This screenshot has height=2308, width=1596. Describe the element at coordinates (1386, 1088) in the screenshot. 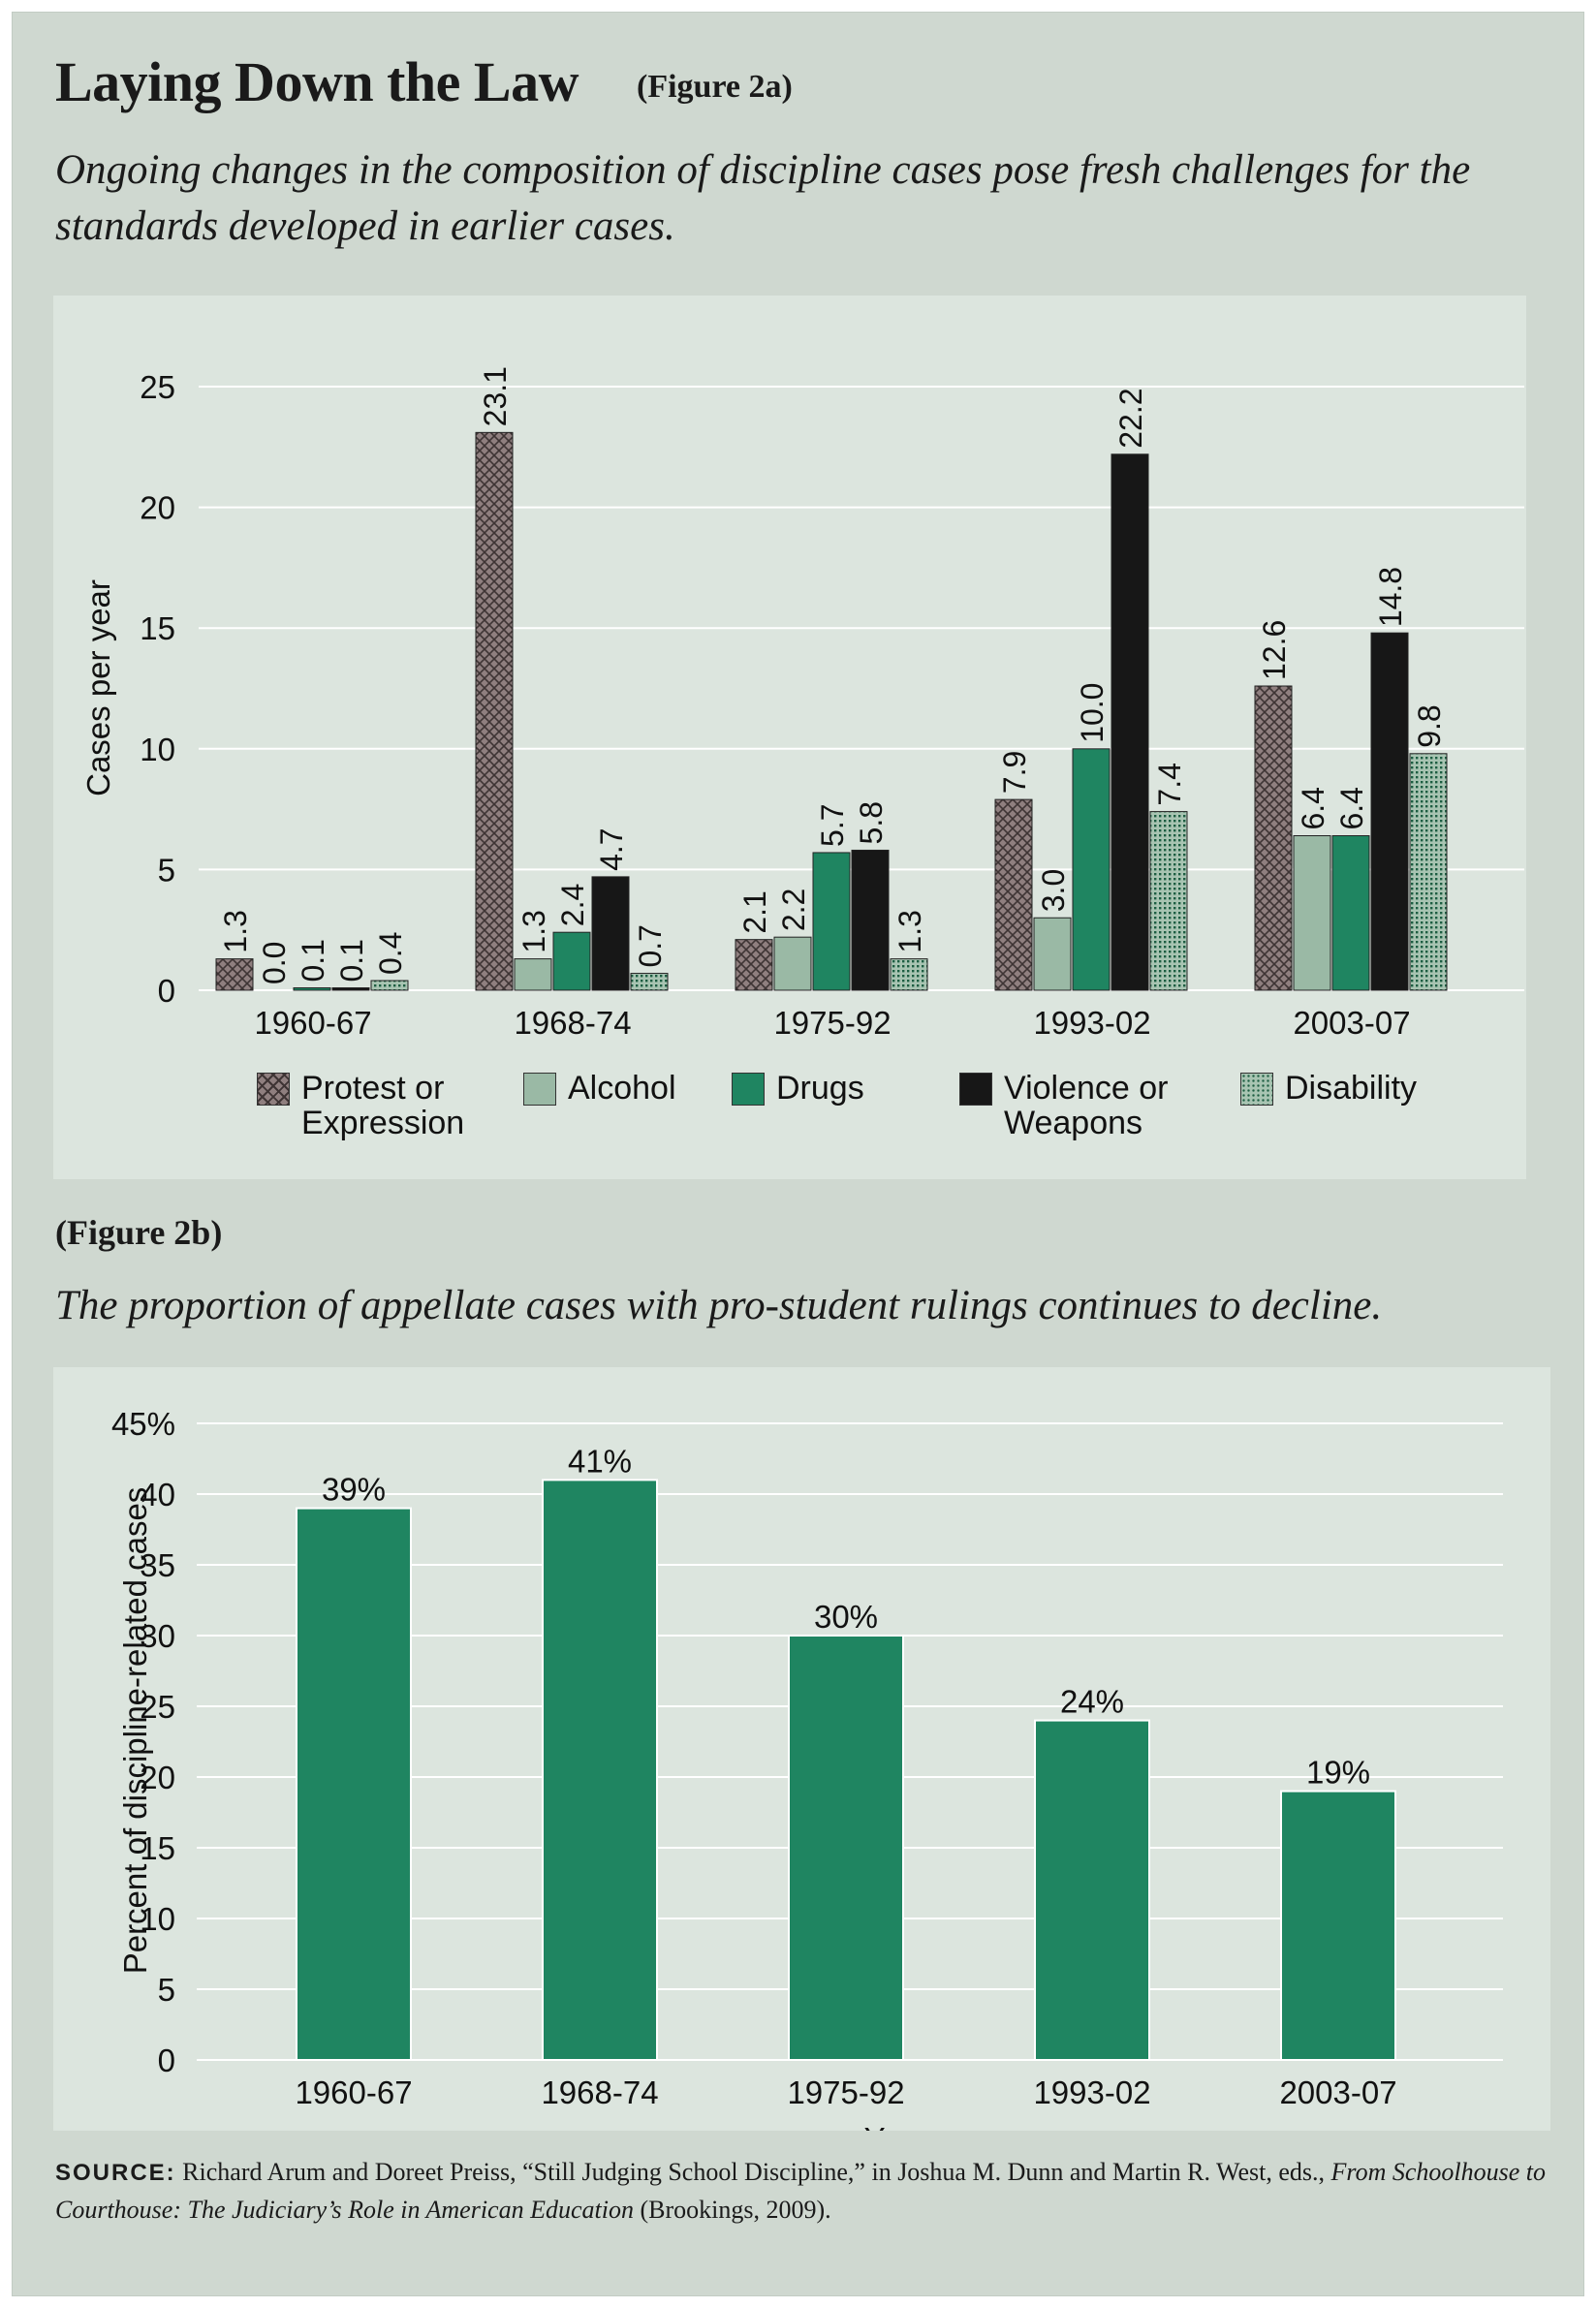

I see `legend-label: Disability` at that location.